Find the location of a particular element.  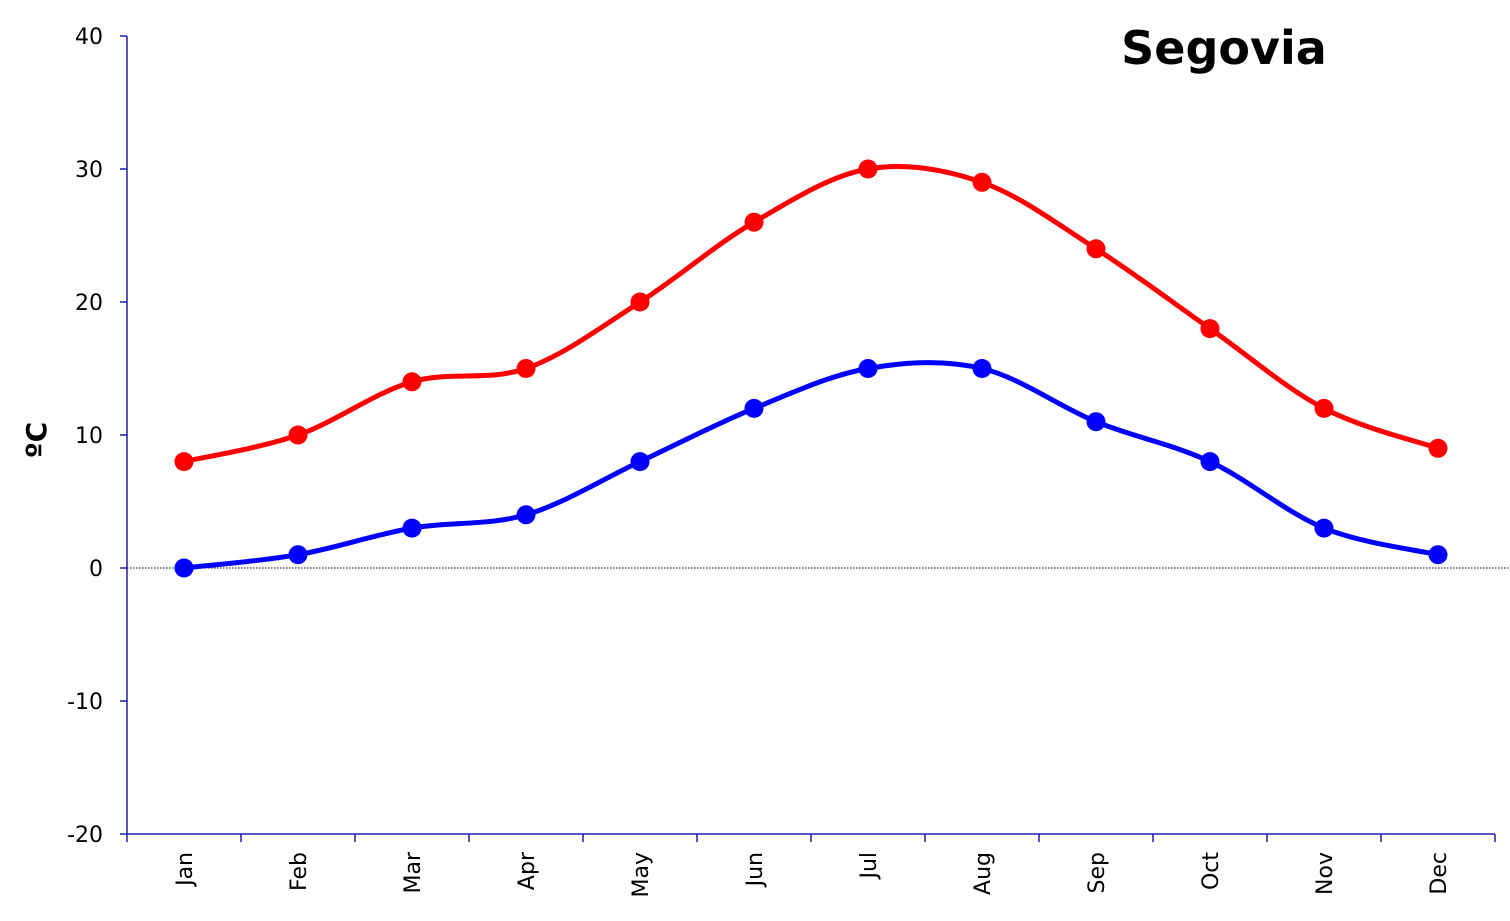

series-1-point-jun is located at coordinates (754, 222).